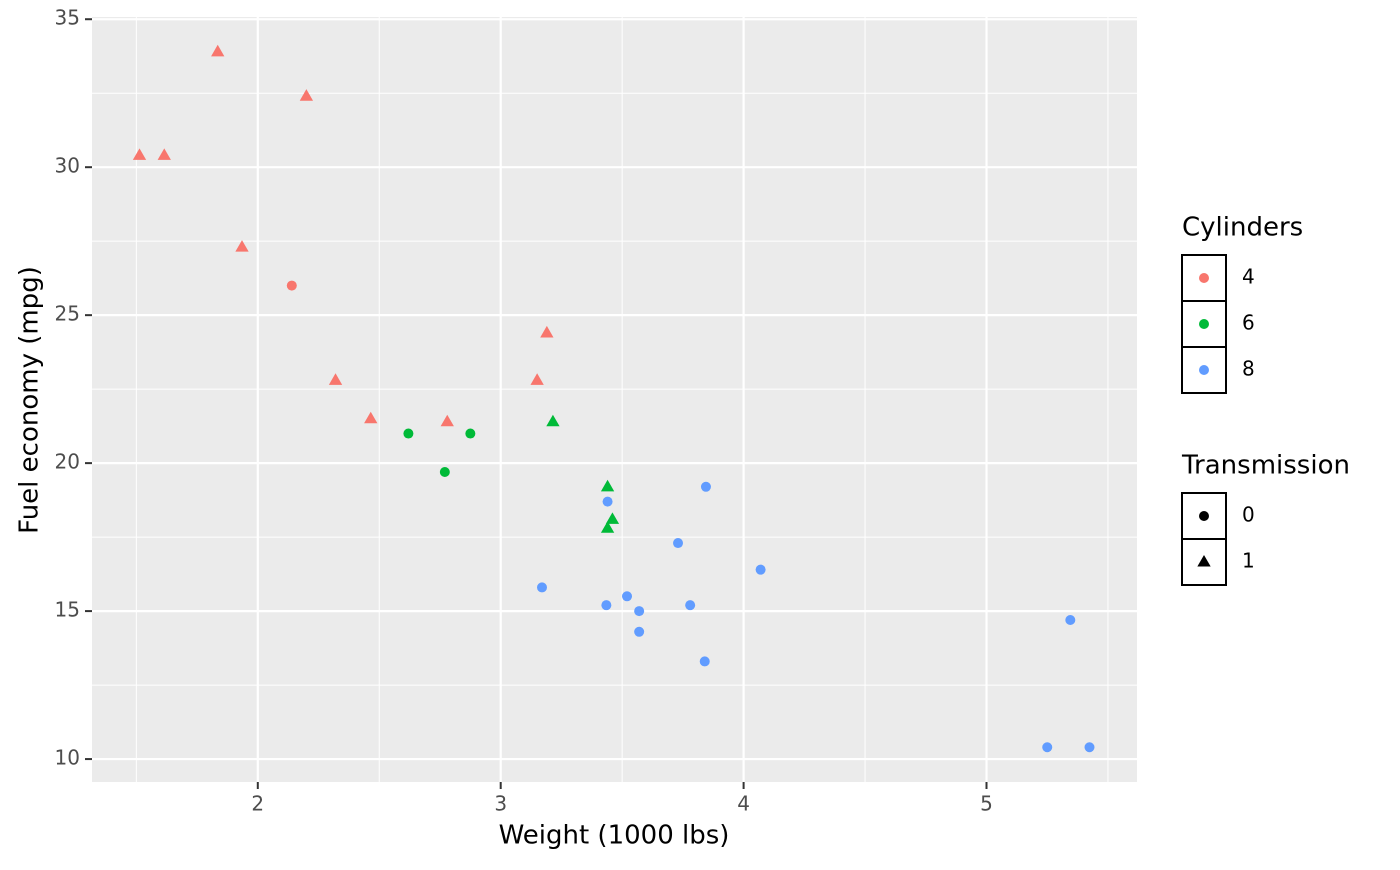 Image resolution: width=1400 pixels, height=870 pixels. I want to click on y-tick-label: 20, so click(67, 462).